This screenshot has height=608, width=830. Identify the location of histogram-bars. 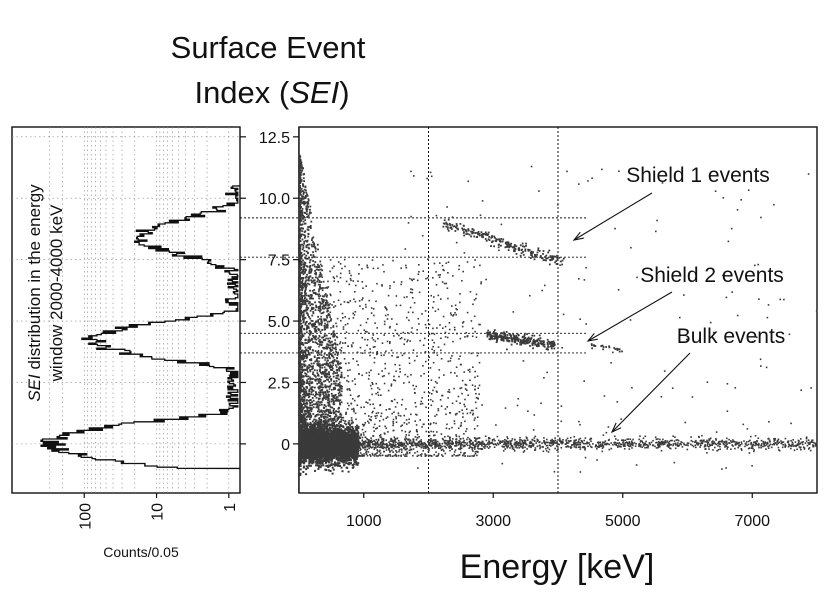
(140, 327).